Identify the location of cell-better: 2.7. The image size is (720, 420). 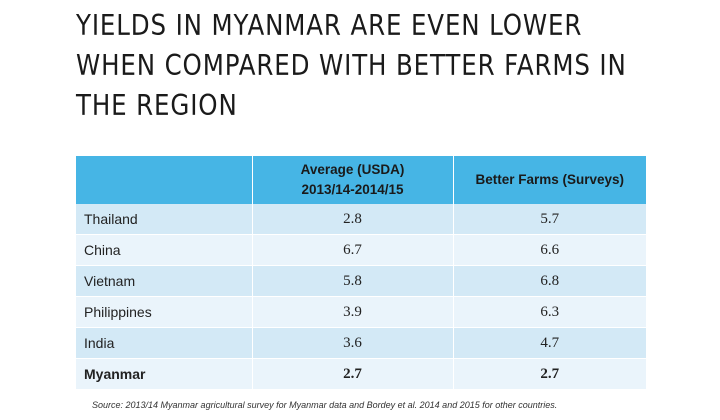
(549, 374).